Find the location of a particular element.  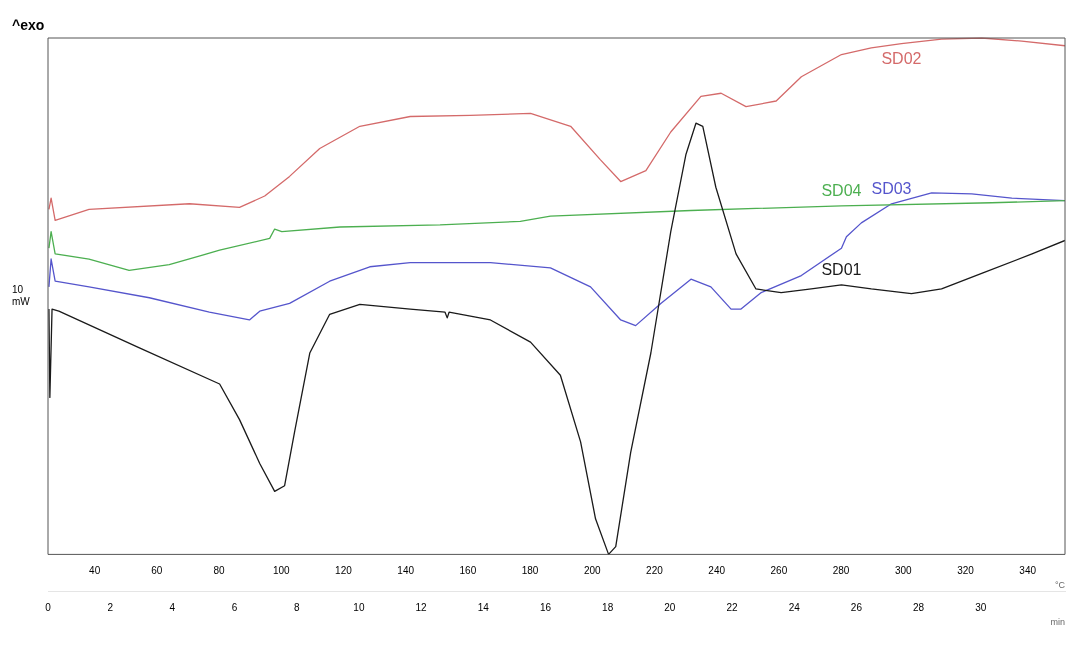

series-label: SD01 is located at coordinates (841, 270).